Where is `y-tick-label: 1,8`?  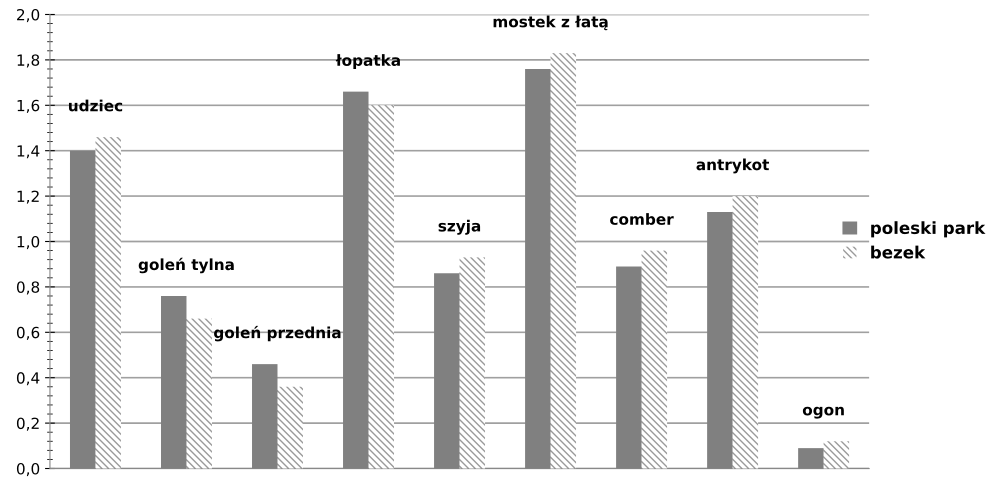
y-tick-label: 1,8 is located at coordinates (29, 61).